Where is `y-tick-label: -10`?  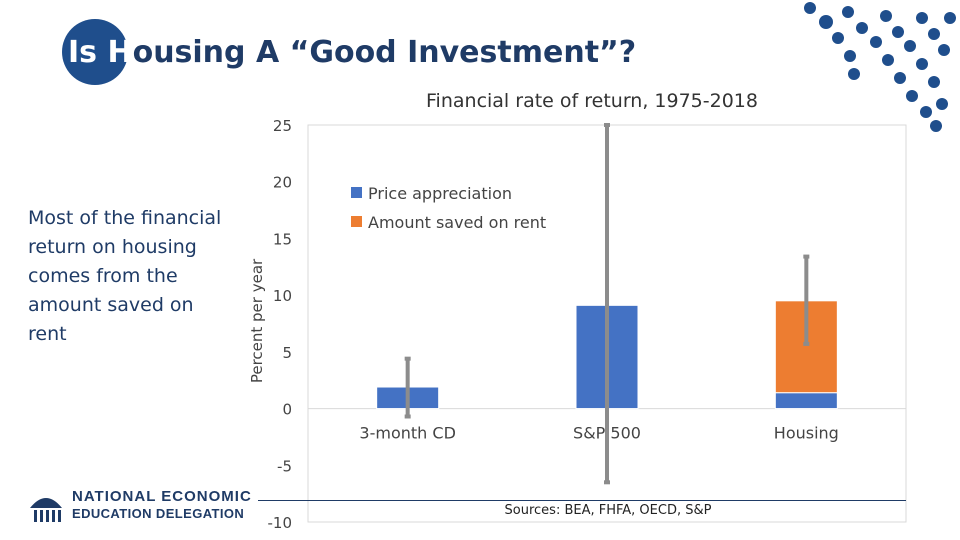 y-tick-label: -10 is located at coordinates (280, 523).